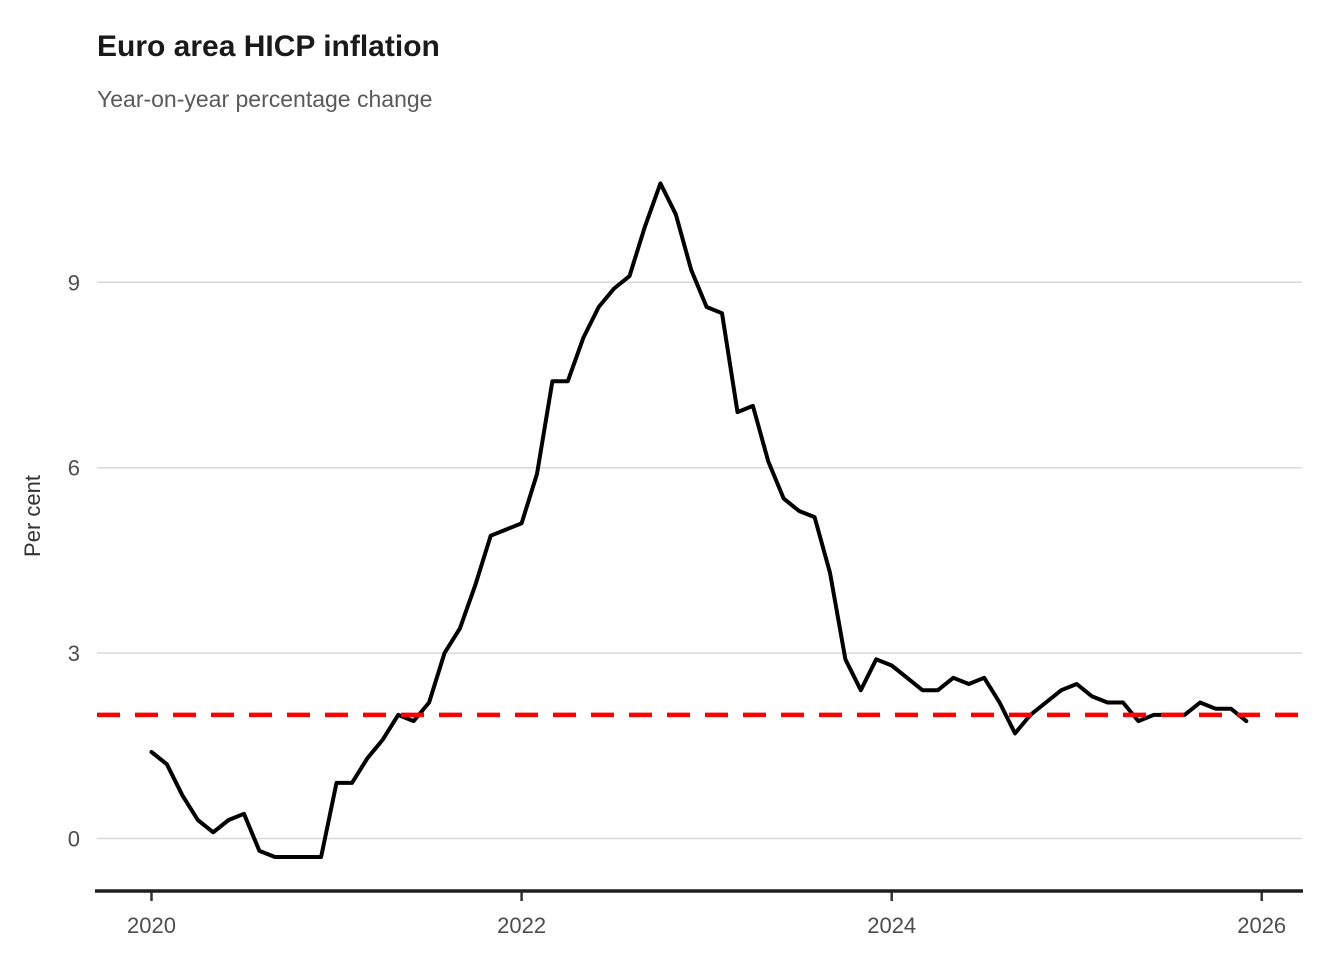 The width and height of the screenshot is (1344, 960). Describe the element at coordinates (74, 468) in the screenshot. I see `y-tick-label: 6` at that location.